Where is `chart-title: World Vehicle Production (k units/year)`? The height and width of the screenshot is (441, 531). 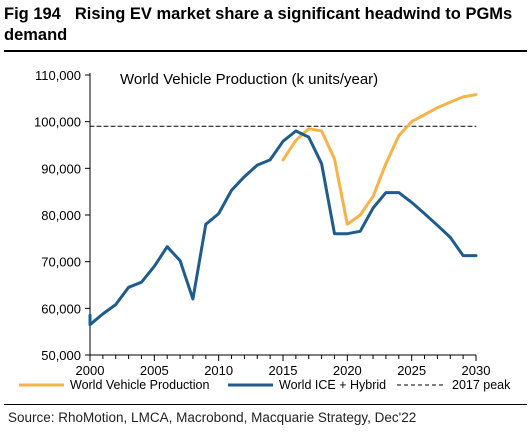 chart-title: World Vehicle Production (k units/year) is located at coordinates (249, 79).